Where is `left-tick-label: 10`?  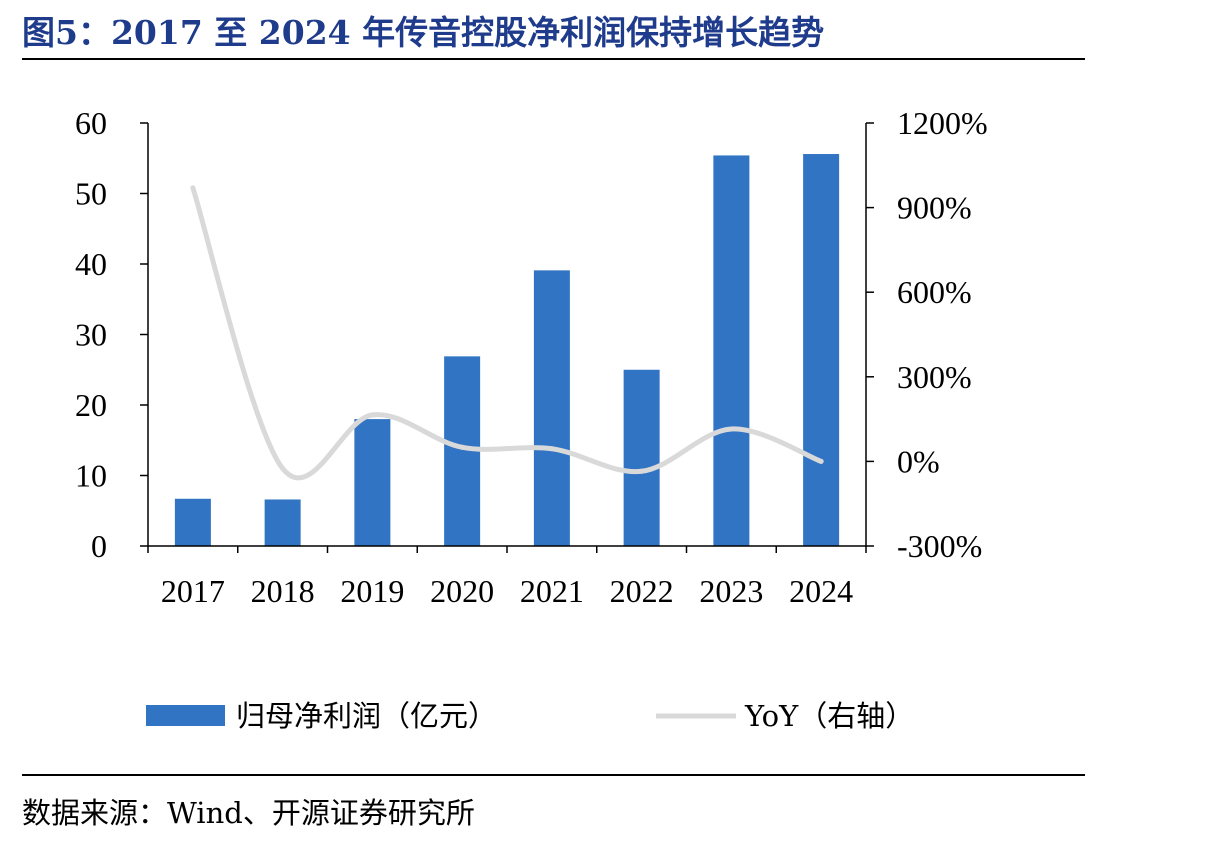 left-tick-label: 10 is located at coordinates (91, 476).